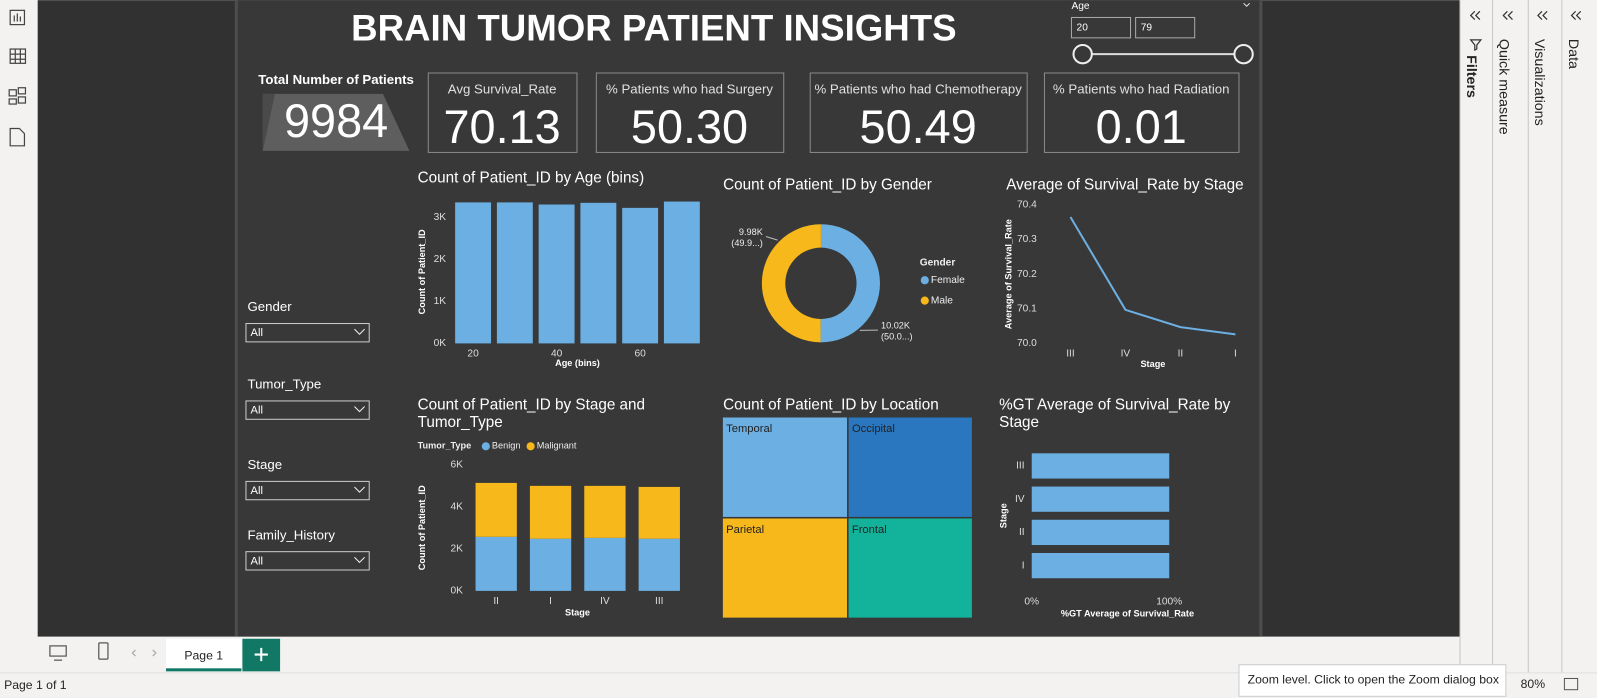 Image resolution: width=1597 pixels, height=698 pixels. Describe the element at coordinates (1475, 15) in the screenshot. I see `expand-filters` at that location.